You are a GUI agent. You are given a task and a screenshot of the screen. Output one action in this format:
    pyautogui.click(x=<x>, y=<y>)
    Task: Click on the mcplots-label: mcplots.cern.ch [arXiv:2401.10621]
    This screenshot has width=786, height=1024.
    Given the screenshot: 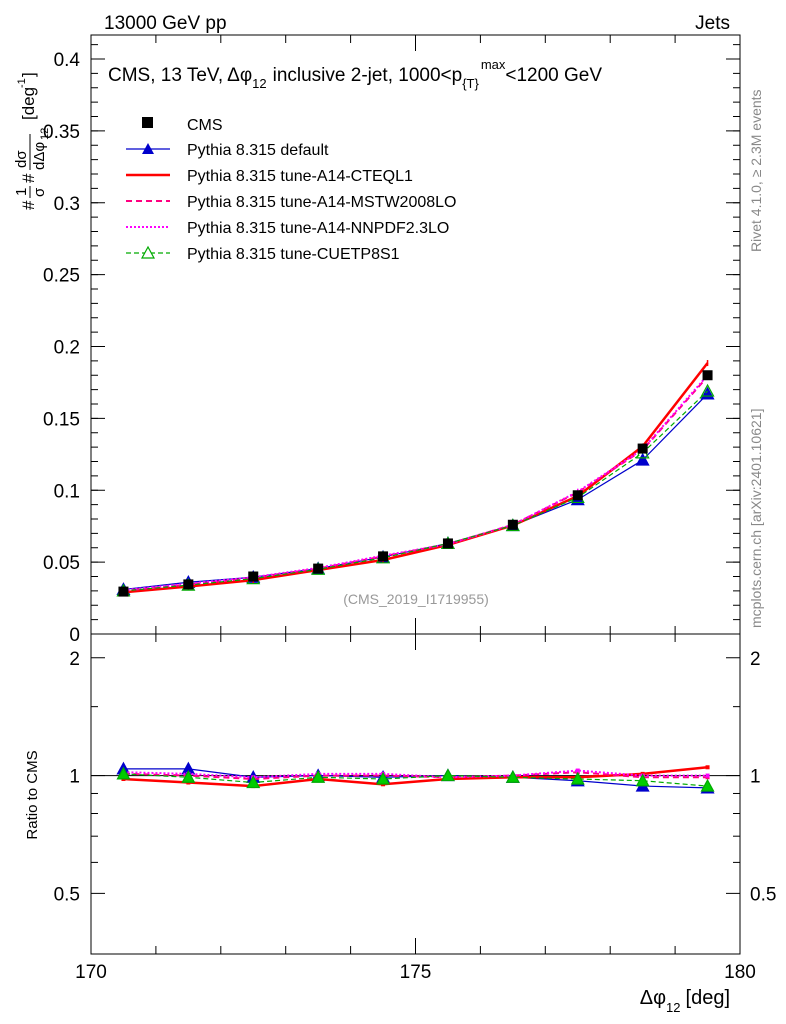 What is the action you would take?
    pyautogui.click(x=756, y=518)
    